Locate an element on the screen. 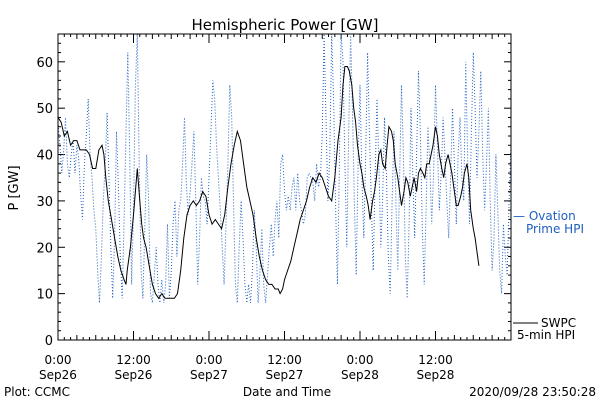  legend-swpc-line1: SWPC is located at coordinates (558, 323).